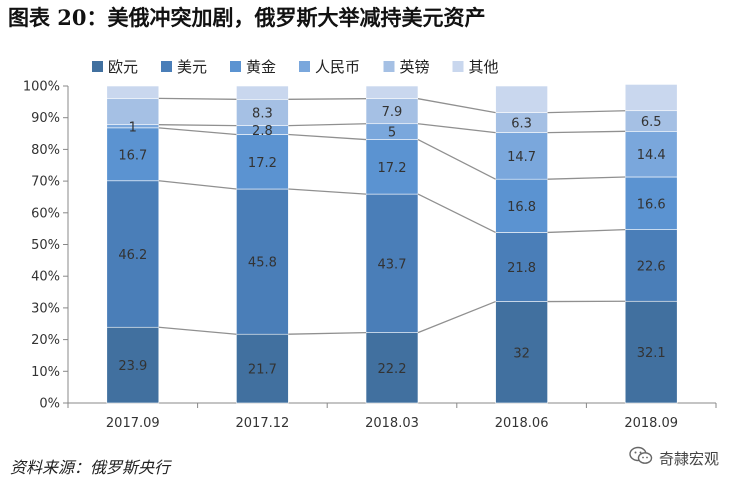 This screenshot has width=741, height=490. Describe the element at coordinates (651, 122) in the screenshot. I see `data-label: 6.5` at that location.